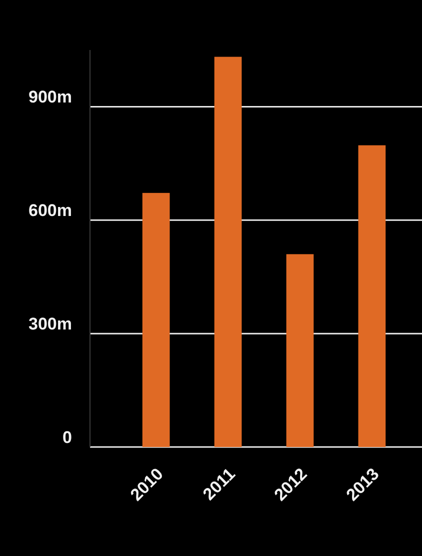 The height and width of the screenshot is (556, 422). I want to click on y-tick-label: 600m, so click(50, 210).